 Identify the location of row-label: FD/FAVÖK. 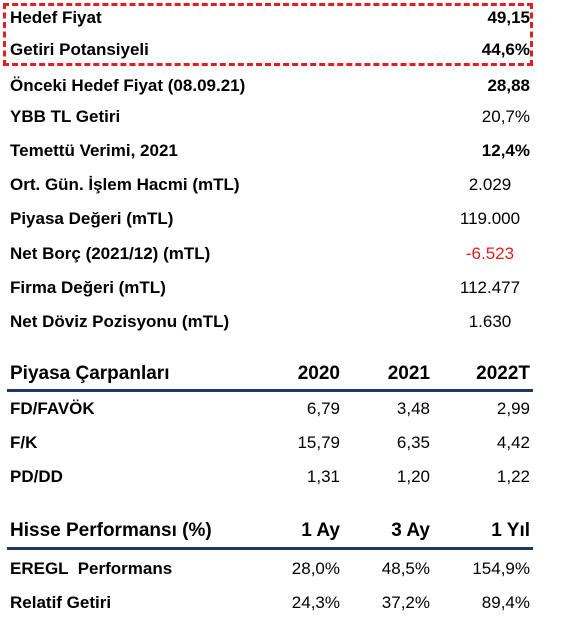
(52, 408).